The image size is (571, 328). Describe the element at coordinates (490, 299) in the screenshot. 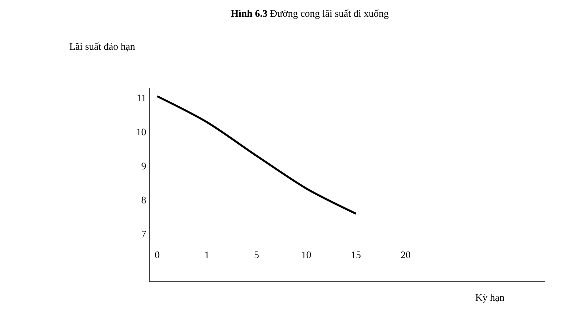

I see `x-axis-title: Kỳ hạn` at that location.